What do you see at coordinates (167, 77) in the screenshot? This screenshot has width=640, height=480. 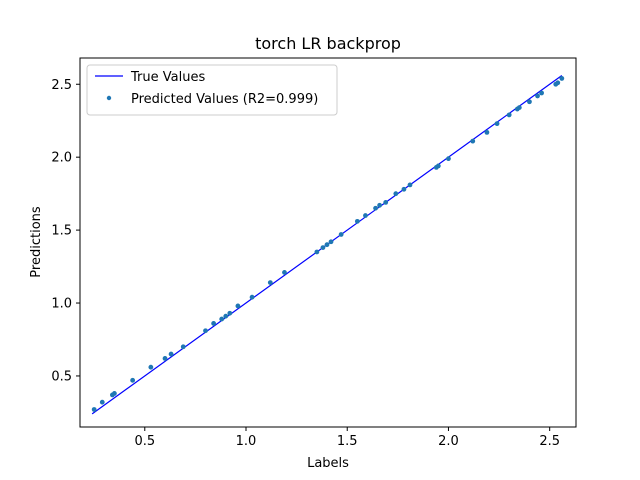 I see `legend-entry-true-values: True Values` at bounding box center [167, 77].